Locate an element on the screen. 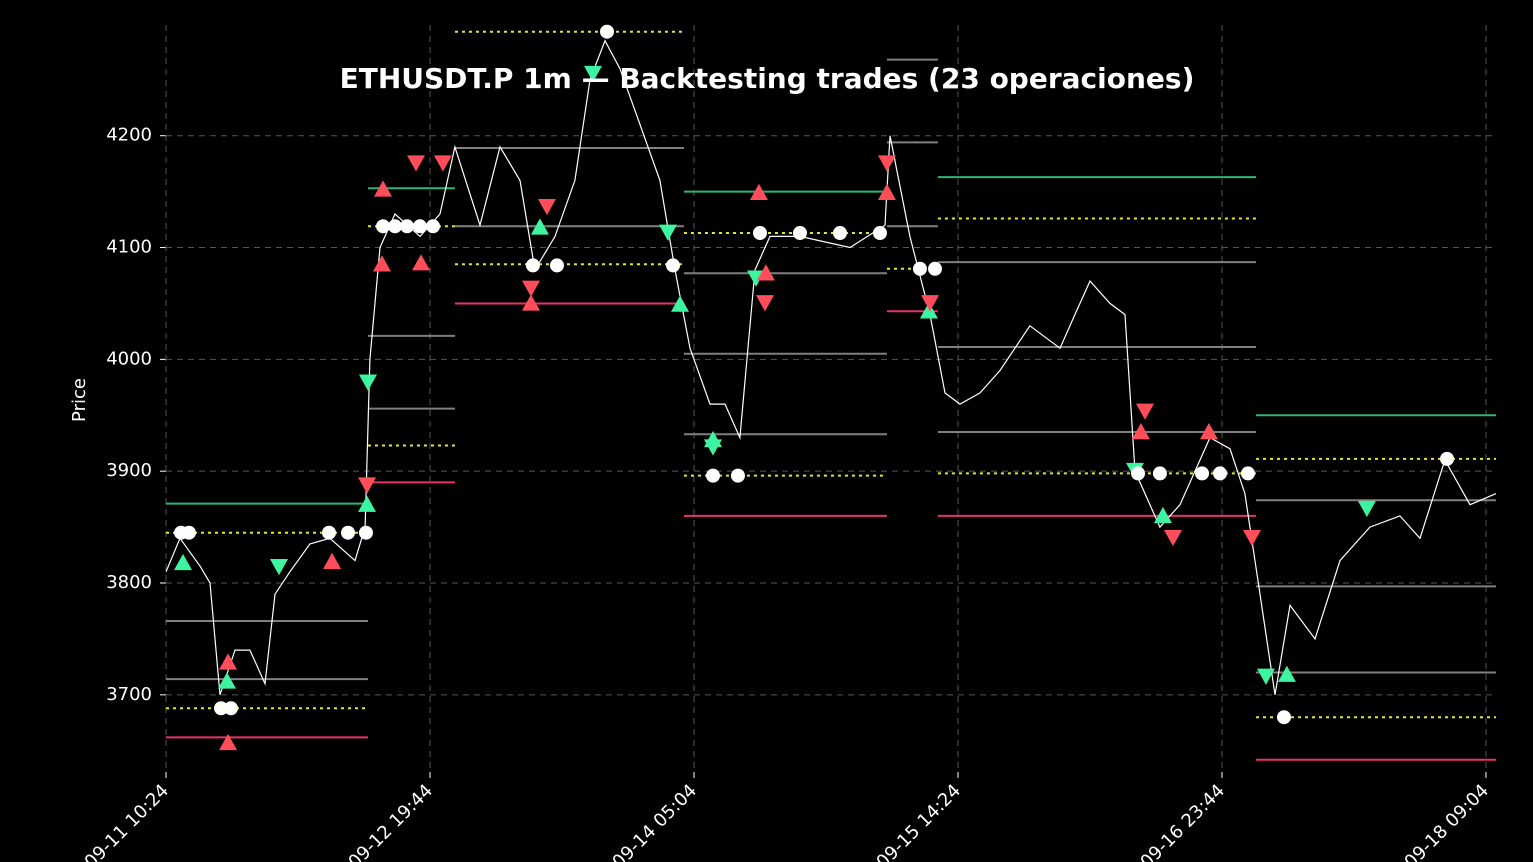 This screenshot has height=862, width=1533. y-tick-label: 4100 is located at coordinates (129, 247).